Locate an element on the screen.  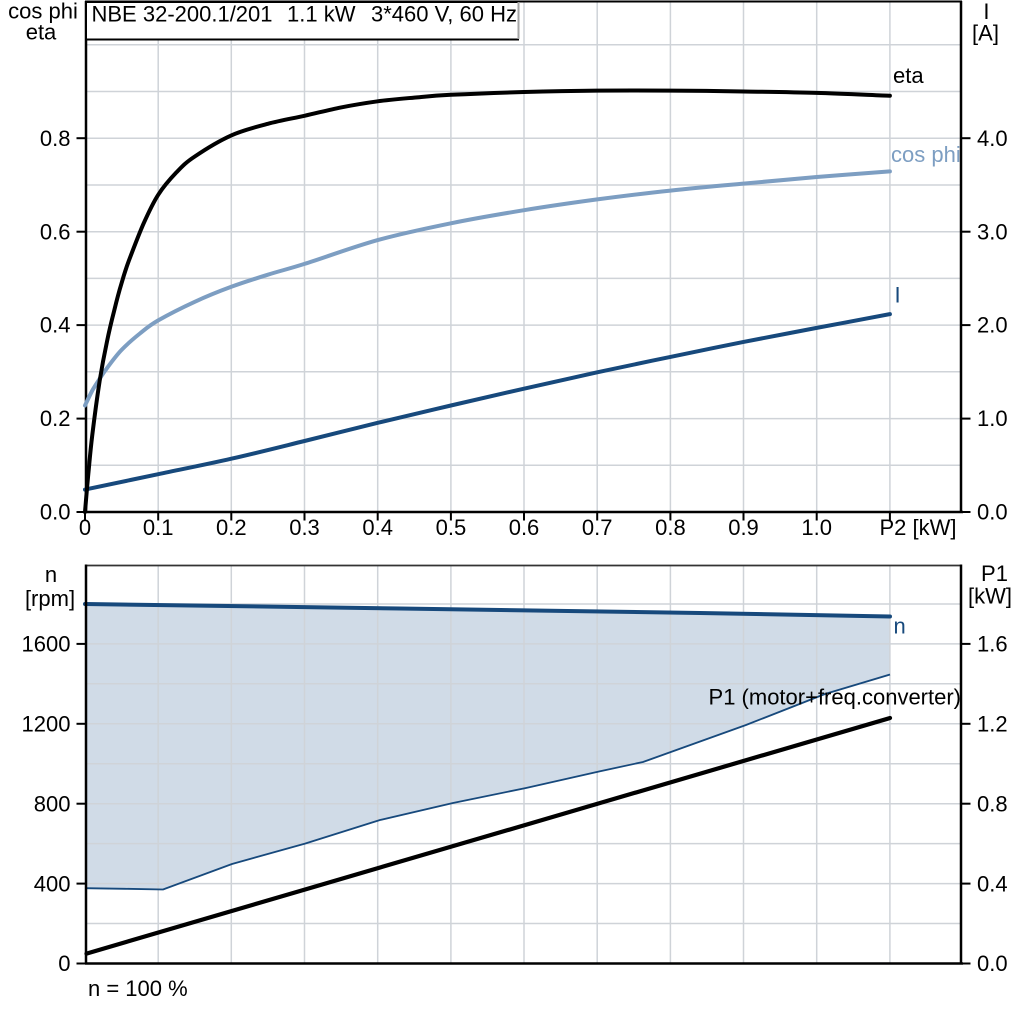
svg-text: NBE 32-200.1/201 is located at coordinates (182, 14).